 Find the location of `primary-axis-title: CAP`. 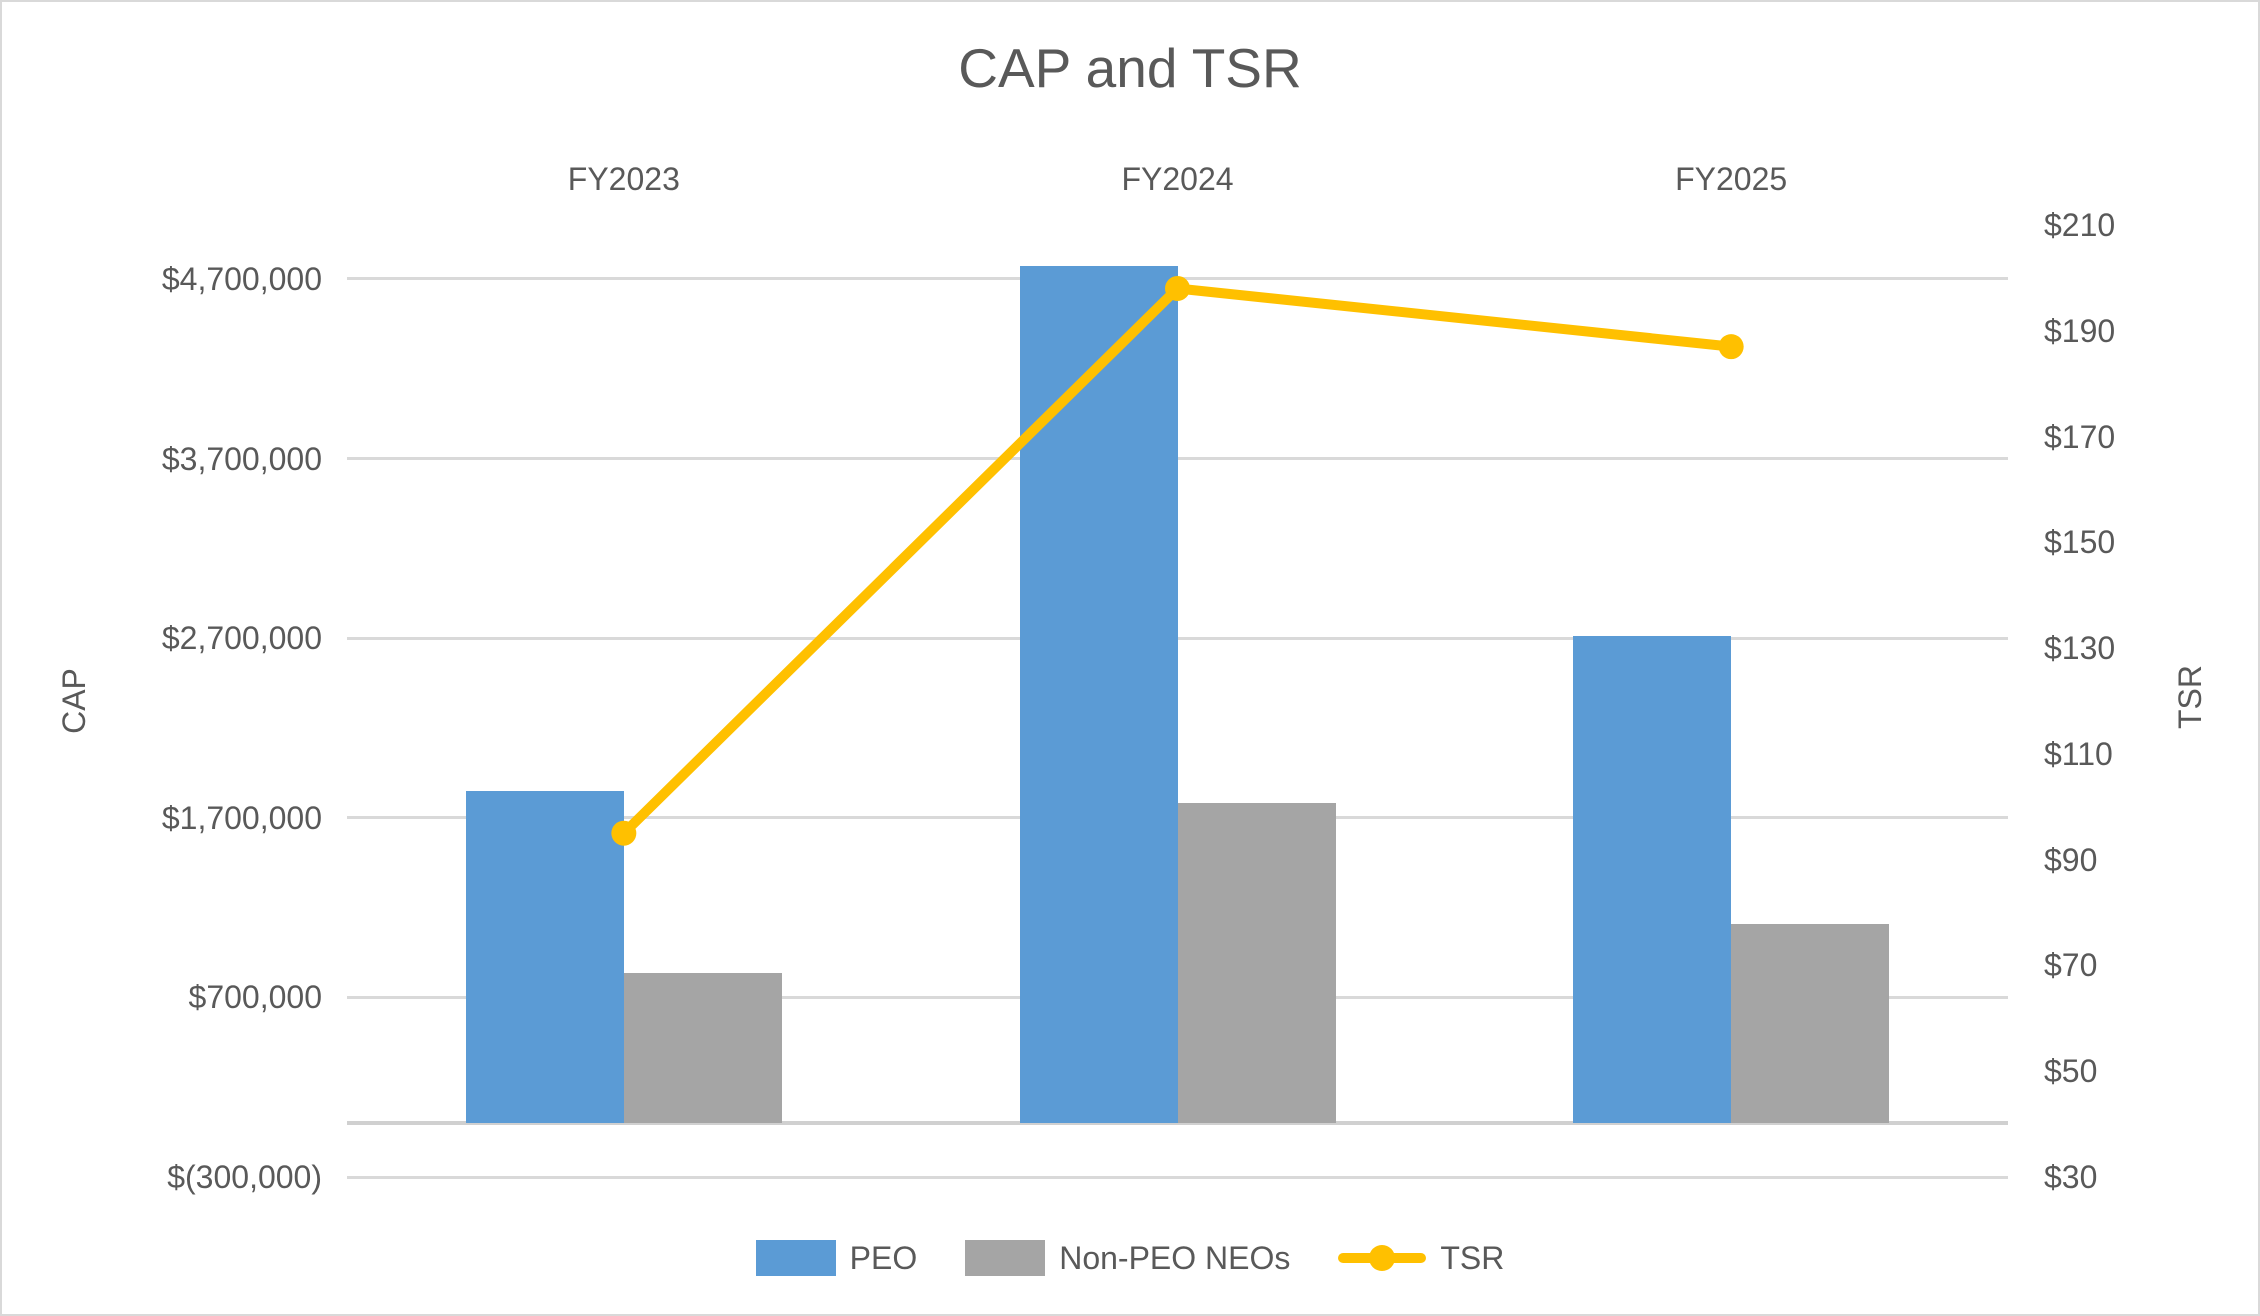

primary-axis-title: CAP is located at coordinates (74, 701).